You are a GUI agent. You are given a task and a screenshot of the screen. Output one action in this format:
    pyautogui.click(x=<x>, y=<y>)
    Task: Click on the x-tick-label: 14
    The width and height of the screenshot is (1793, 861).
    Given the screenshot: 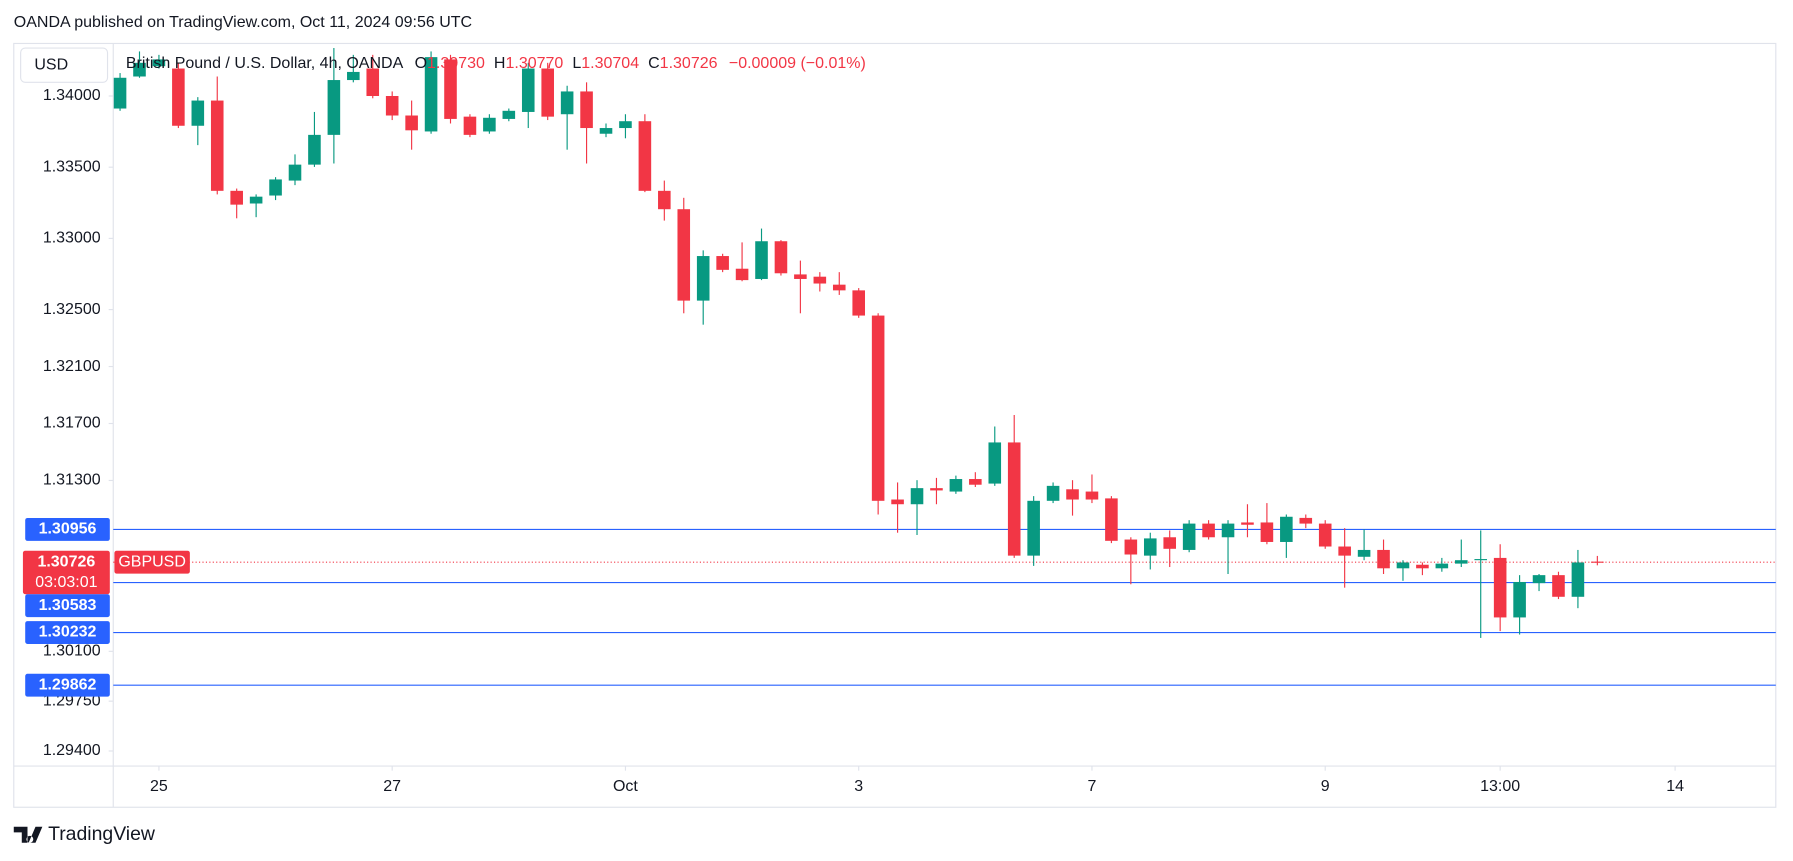 What is the action you would take?
    pyautogui.click(x=1675, y=786)
    